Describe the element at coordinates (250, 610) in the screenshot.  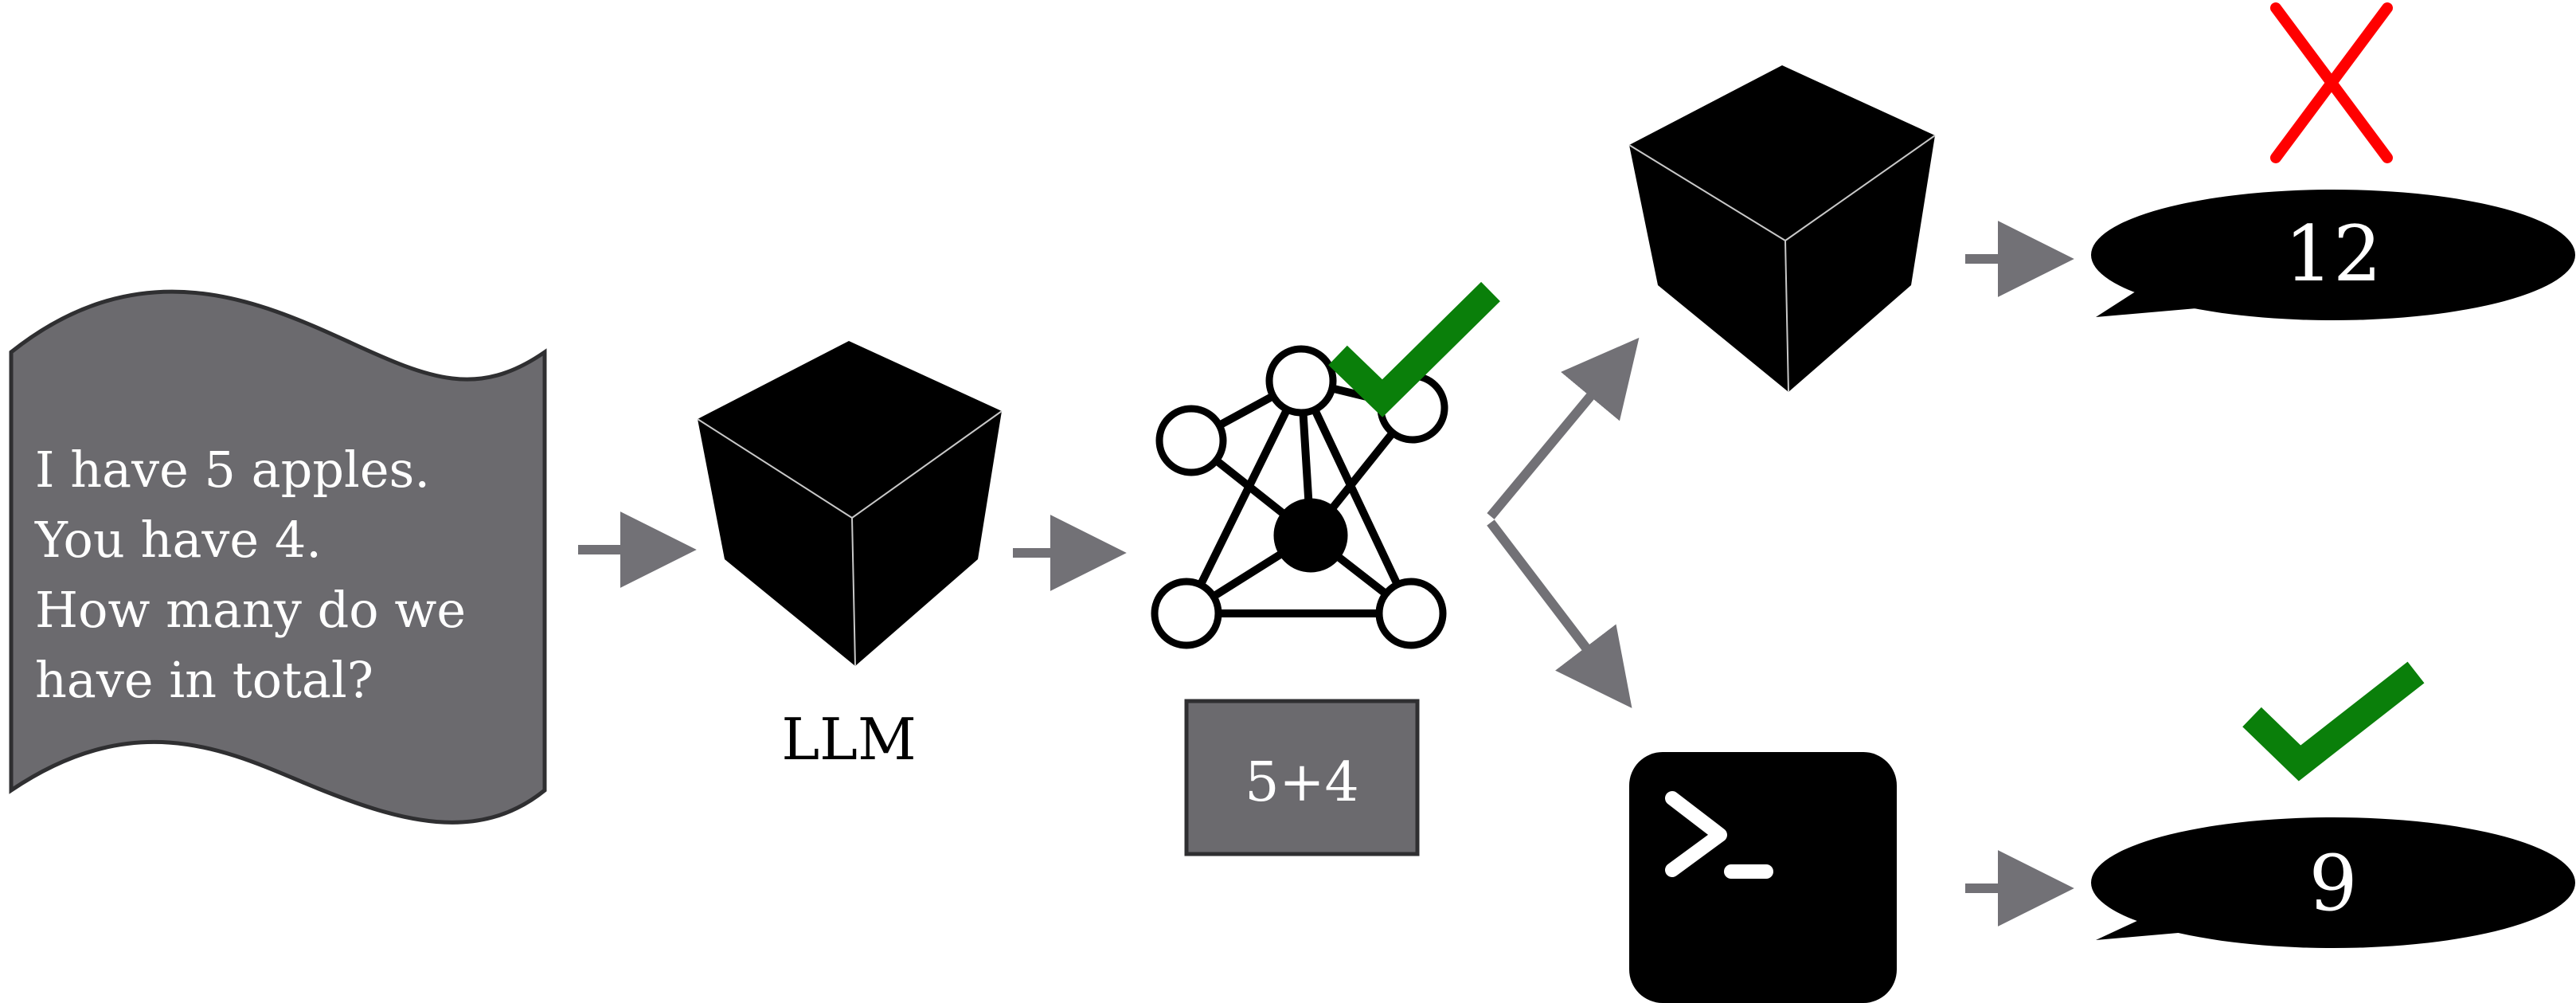
I see `input-line-3: How many do we` at that location.